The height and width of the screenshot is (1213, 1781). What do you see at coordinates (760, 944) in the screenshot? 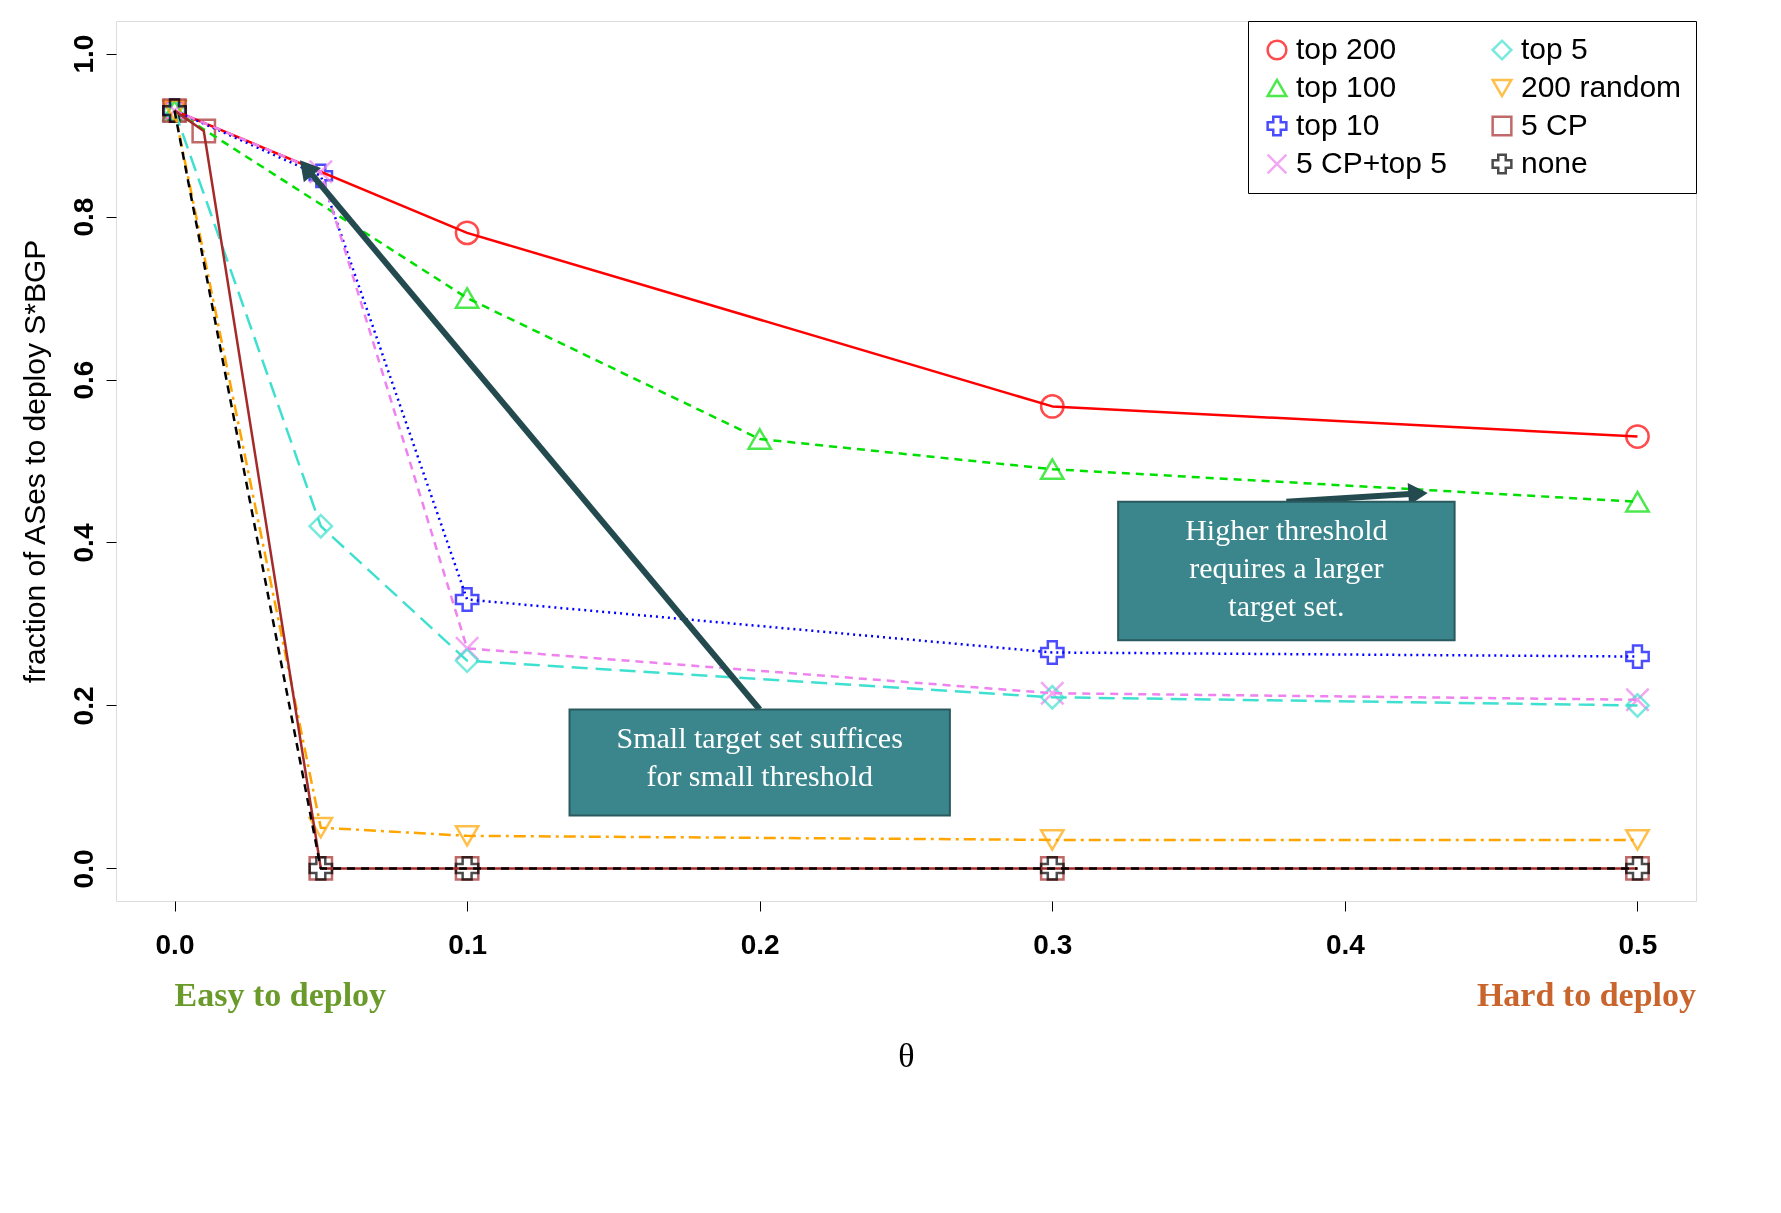
I see `x-tick-label: 0.2` at bounding box center [760, 944].